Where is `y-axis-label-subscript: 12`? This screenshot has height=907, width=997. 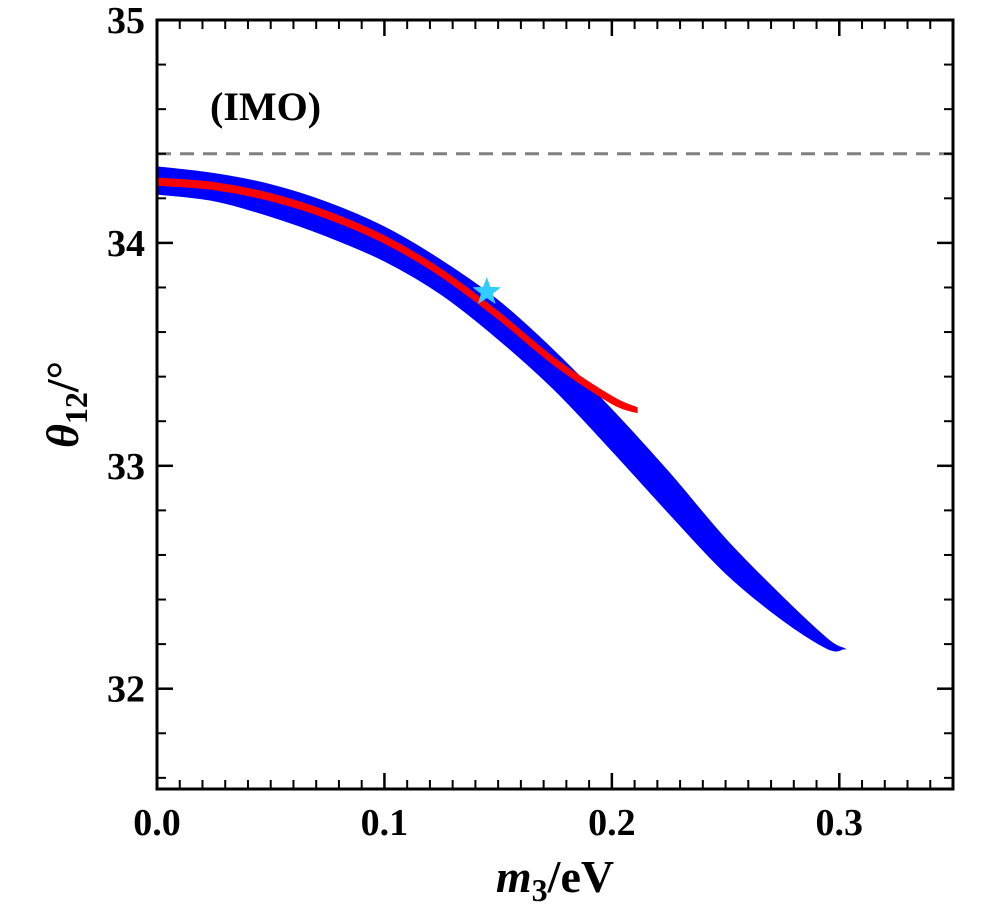
y-axis-label-subscript: 12 is located at coordinates (76, 408).